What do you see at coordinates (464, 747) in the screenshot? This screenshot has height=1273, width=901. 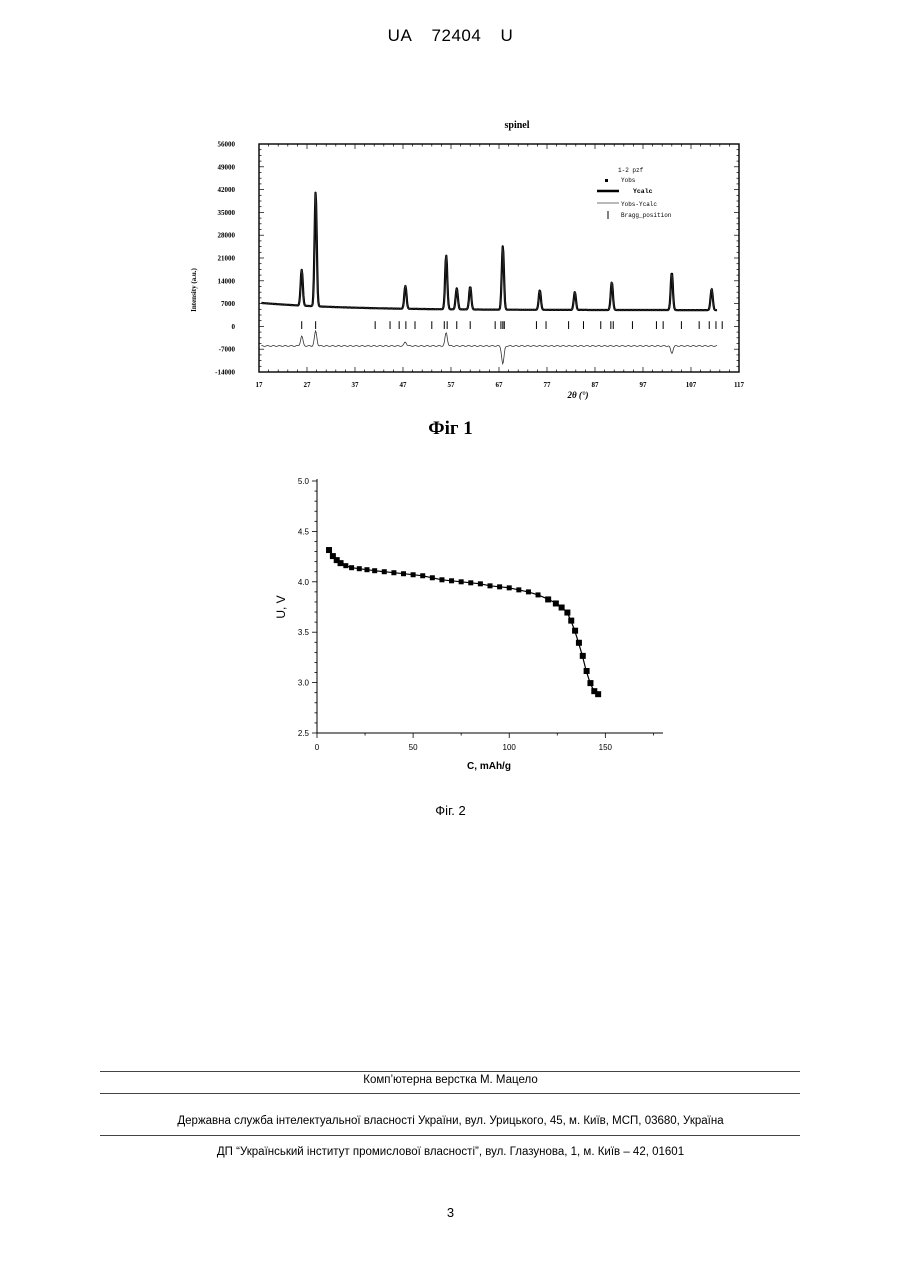 I see `discharge-x-tick-labels: 0 50 100 150` at bounding box center [464, 747].